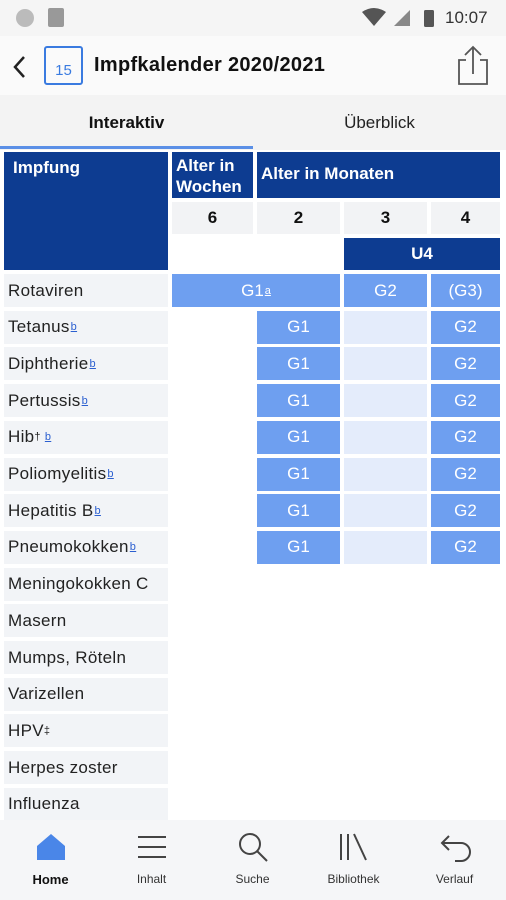 Image resolution: width=506 pixels, height=900 pixels. Describe the element at coordinates (57, 473) in the screenshot. I see `vaccine-name: Poliomyelitis` at that location.